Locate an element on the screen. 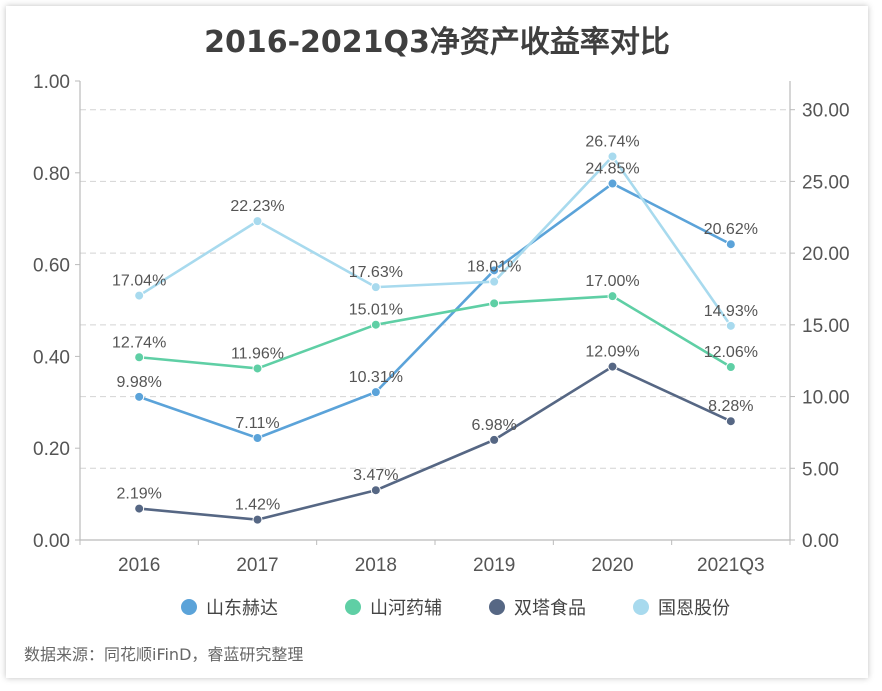 The image size is (882, 691). right-tick-label: 15.00 is located at coordinates (826, 326).